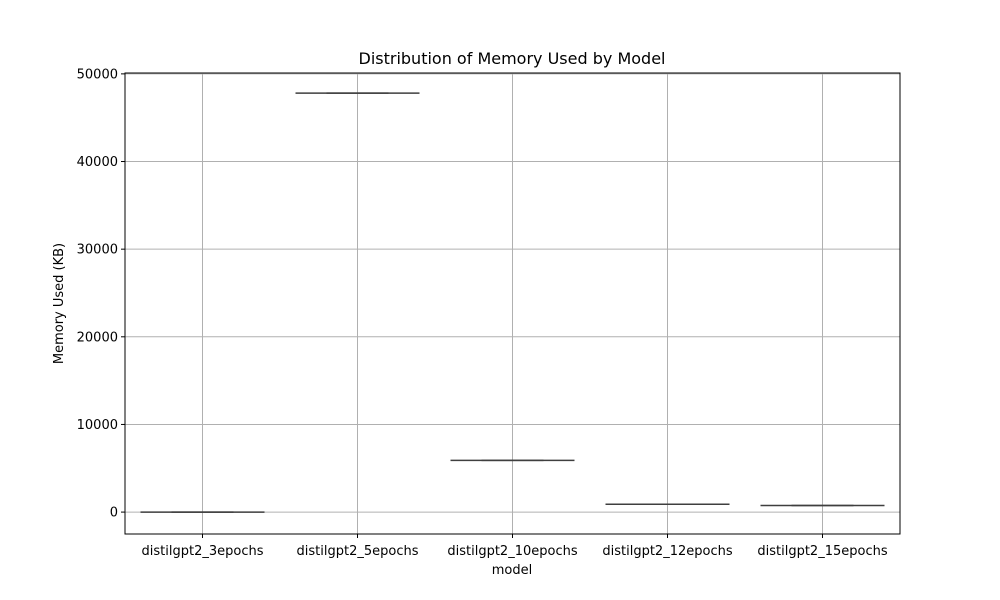  What do you see at coordinates (101, 294) in the screenshot?
I see `y-axis: 0 10000 20000 30000 40000 50000` at bounding box center [101, 294].